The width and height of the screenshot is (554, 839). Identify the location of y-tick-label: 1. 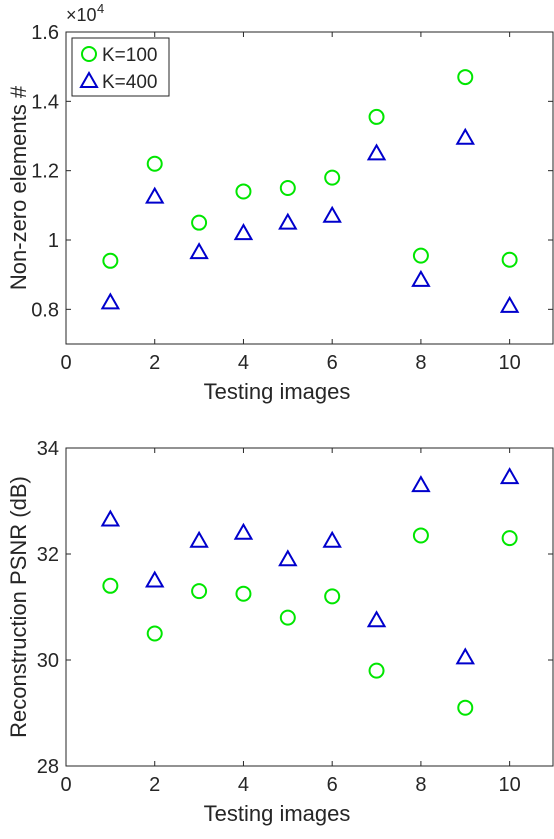
(53, 241).